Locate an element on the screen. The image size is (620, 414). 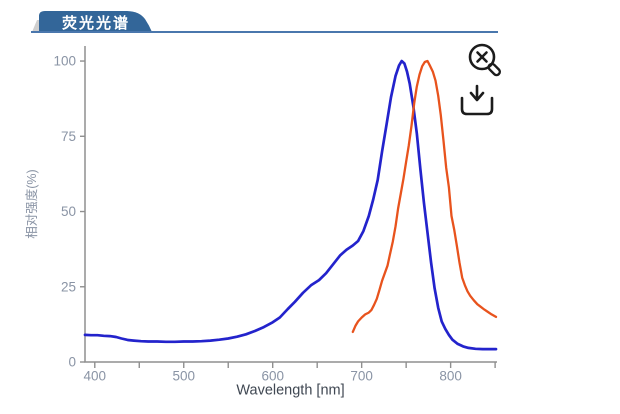
tab-title: 荧光光谱 is located at coordinates (95, 23).